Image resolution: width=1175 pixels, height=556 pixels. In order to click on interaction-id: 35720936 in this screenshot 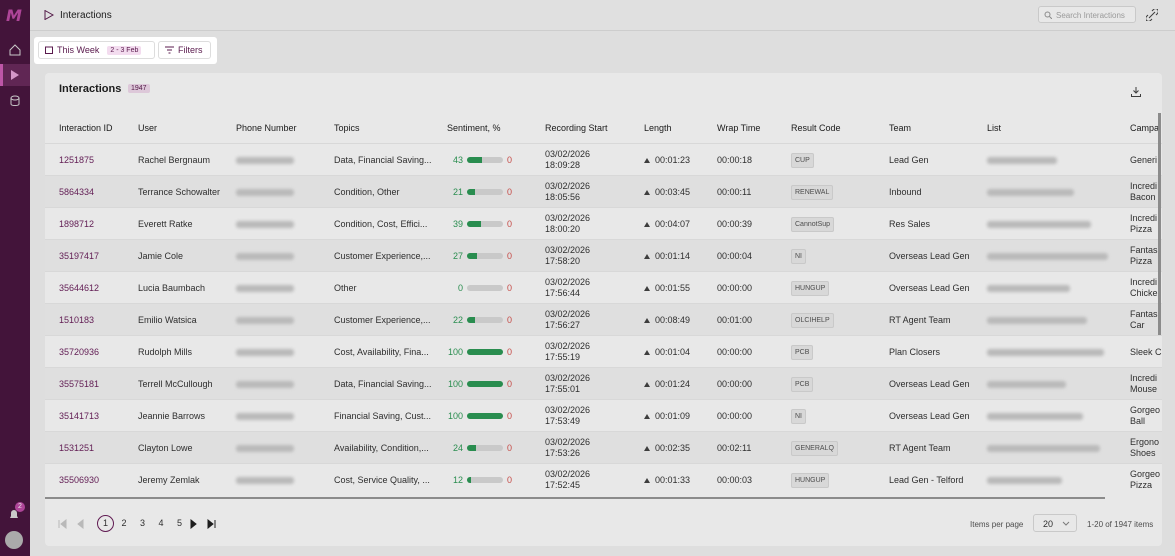, I will do `click(79, 351)`.